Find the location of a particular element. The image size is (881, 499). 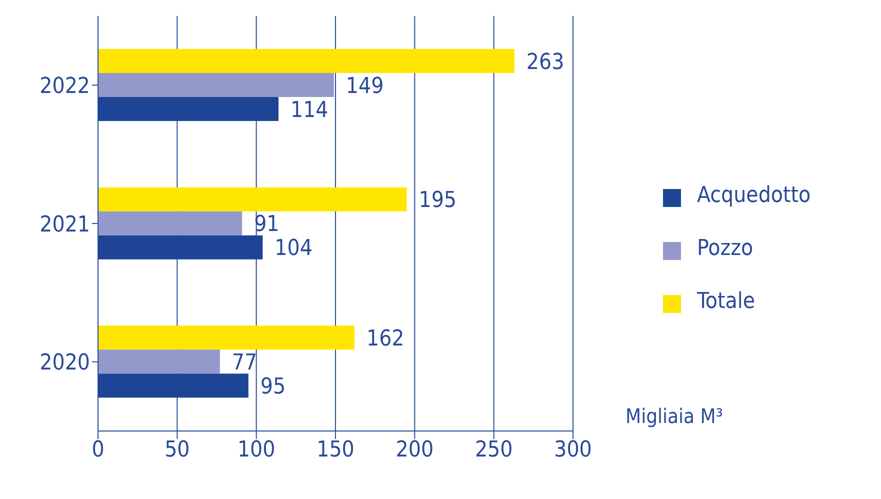

y-tick-label: 2021 is located at coordinates (65, 225).